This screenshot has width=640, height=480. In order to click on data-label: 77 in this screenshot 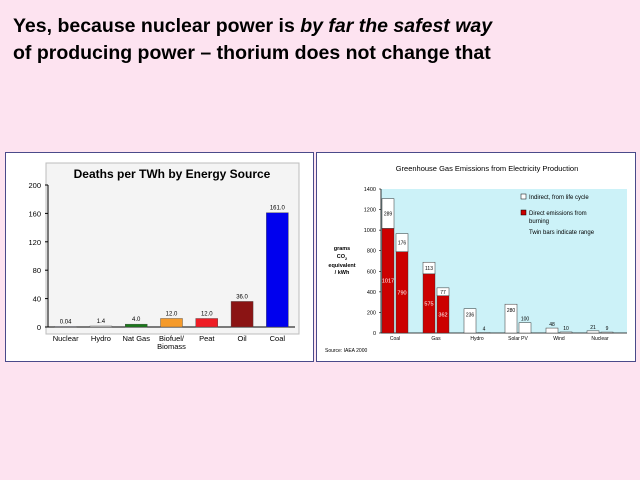, I will do `click(443, 293)`.